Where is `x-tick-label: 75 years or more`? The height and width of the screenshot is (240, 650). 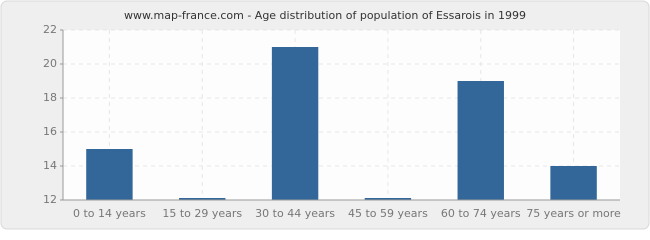 x-tick-label: 75 years or more is located at coordinates (573, 213).